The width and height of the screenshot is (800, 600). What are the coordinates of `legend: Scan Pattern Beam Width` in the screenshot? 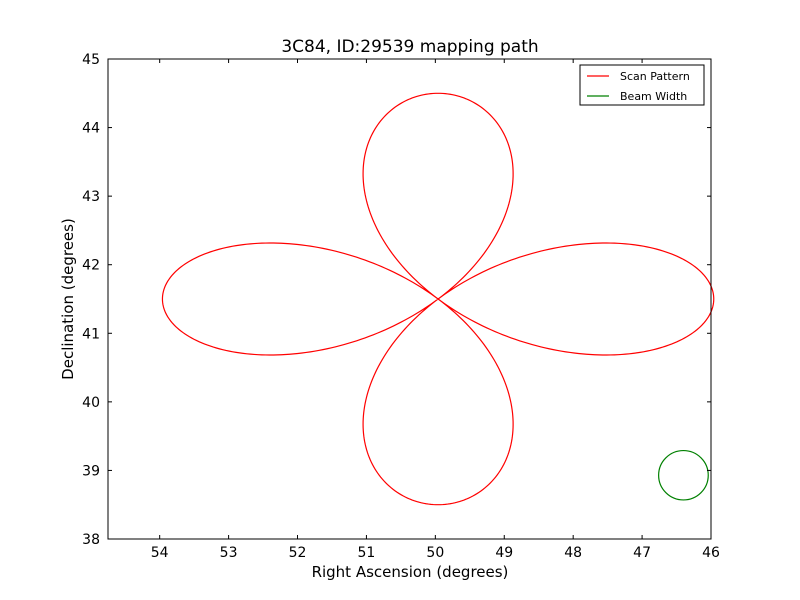 It's located at (642, 85).